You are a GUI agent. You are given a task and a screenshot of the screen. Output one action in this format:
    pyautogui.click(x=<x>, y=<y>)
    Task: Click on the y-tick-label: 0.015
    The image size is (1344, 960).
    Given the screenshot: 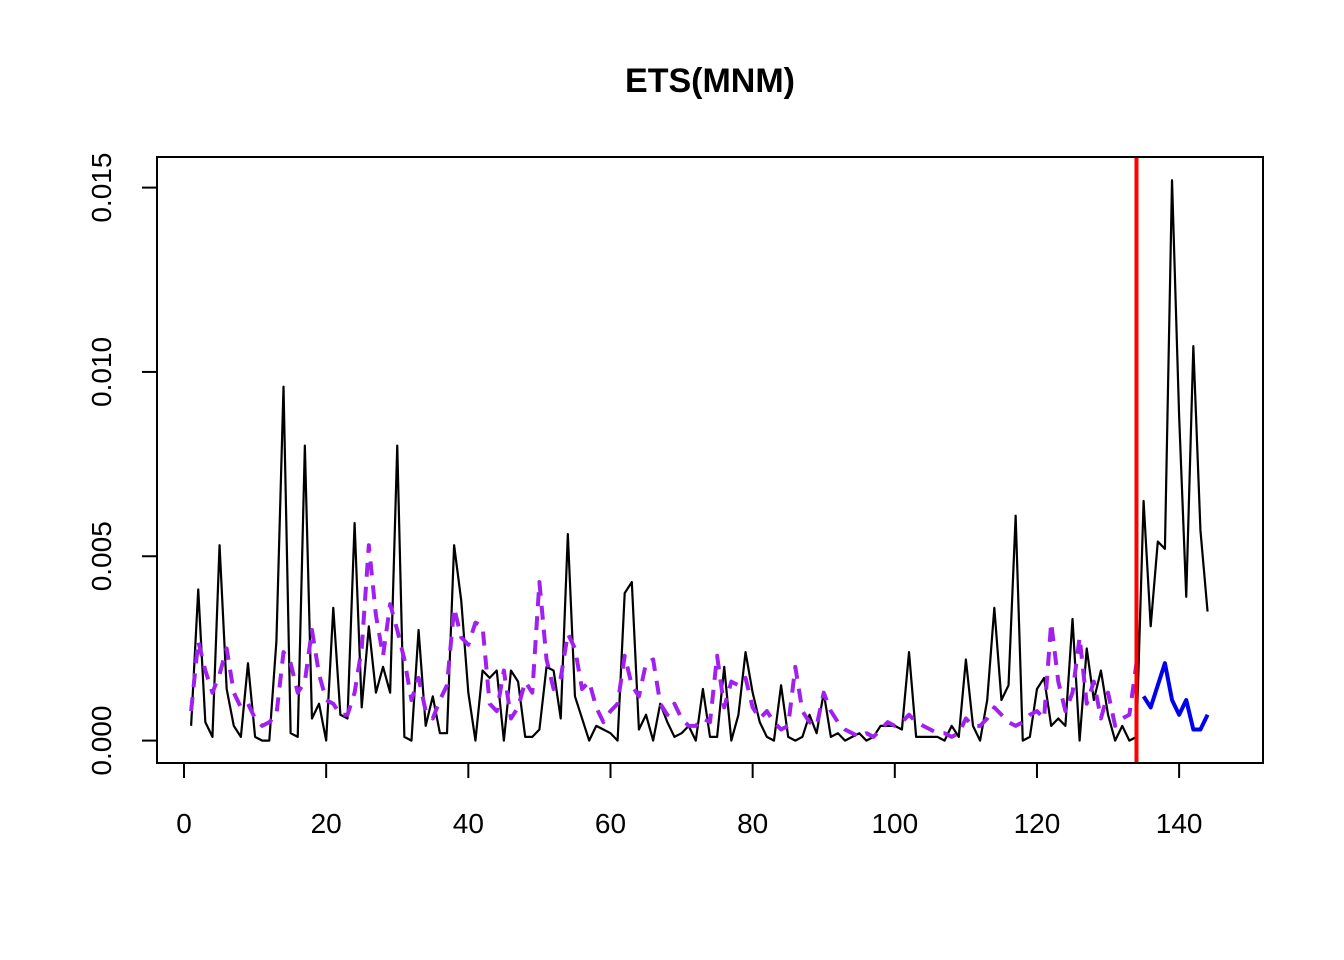 What is the action you would take?
    pyautogui.click(x=101, y=188)
    